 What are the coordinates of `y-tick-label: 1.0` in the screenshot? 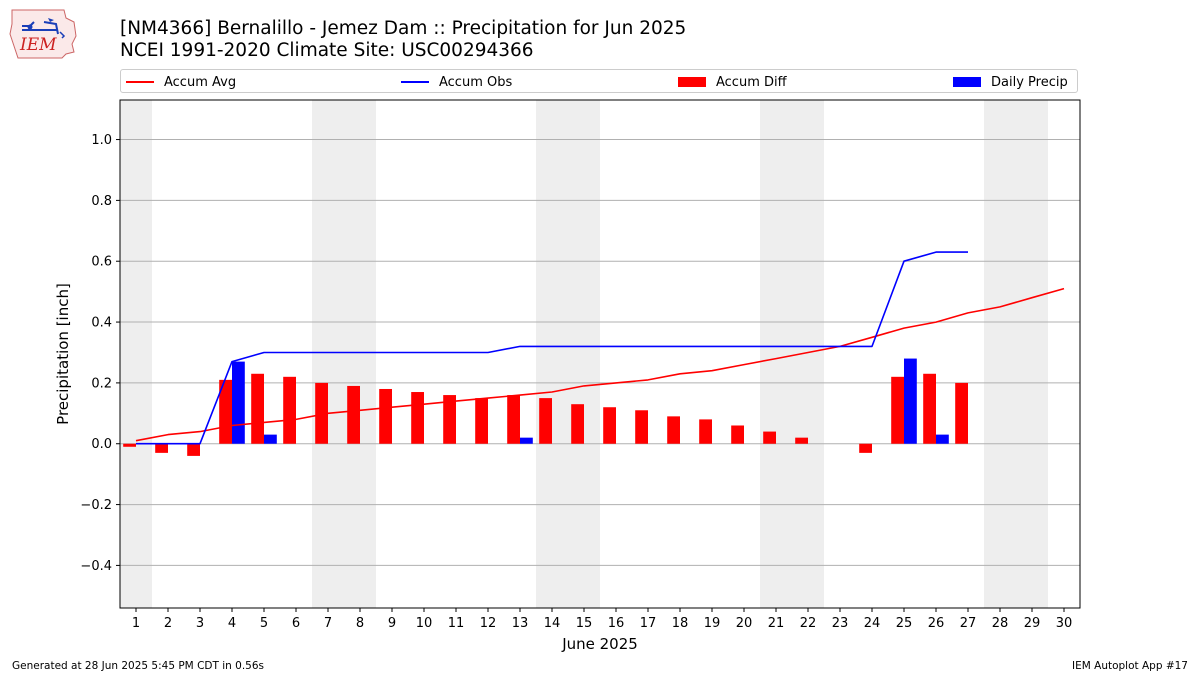 It's located at (101, 140).